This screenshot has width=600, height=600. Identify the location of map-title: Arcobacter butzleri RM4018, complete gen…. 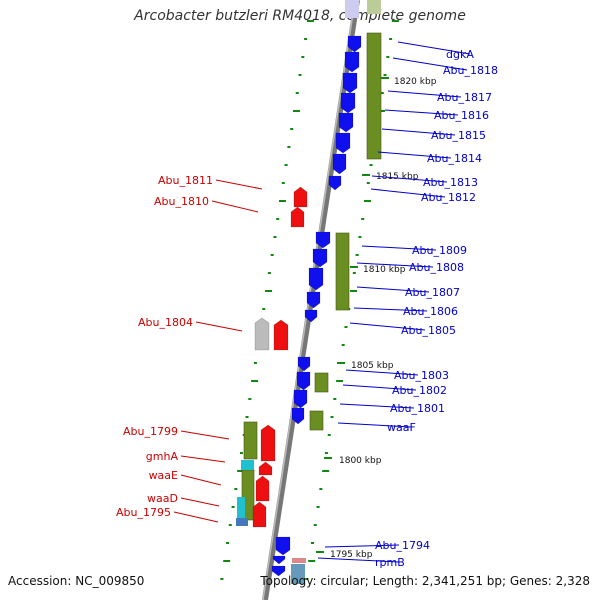
(300, 16).